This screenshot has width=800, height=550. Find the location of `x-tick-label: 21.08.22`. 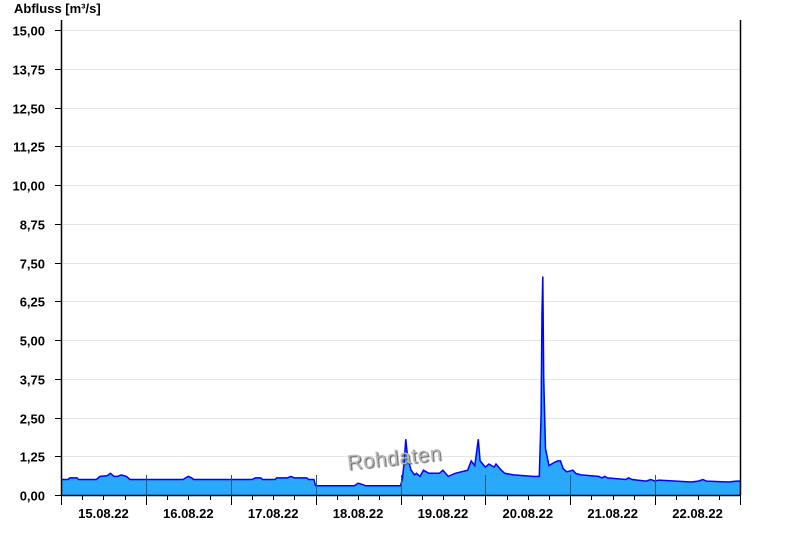

x-tick-label: 21.08.22 is located at coordinates (612, 513).